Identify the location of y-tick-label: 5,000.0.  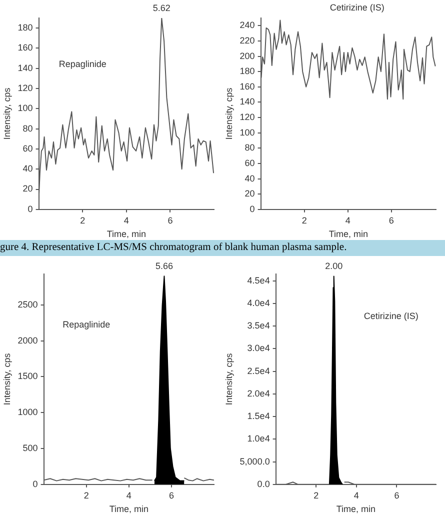
(255, 461).